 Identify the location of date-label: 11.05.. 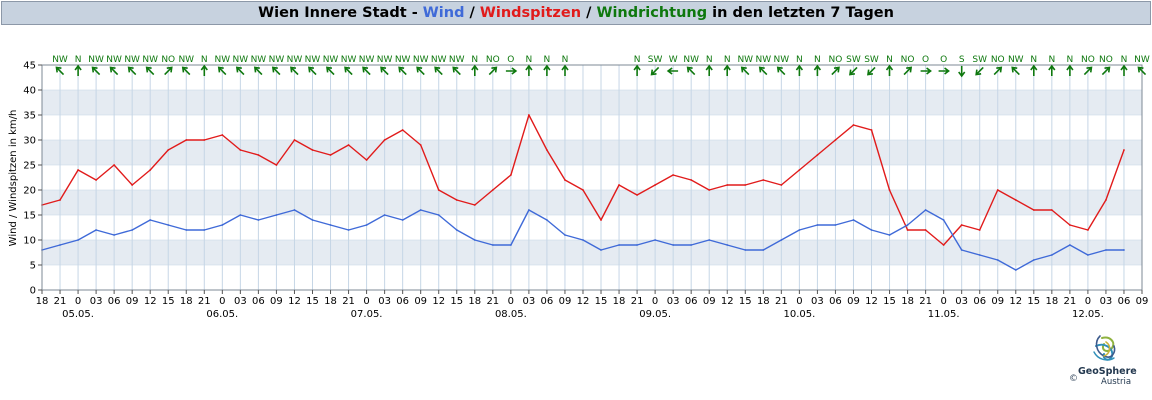
(944, 314).